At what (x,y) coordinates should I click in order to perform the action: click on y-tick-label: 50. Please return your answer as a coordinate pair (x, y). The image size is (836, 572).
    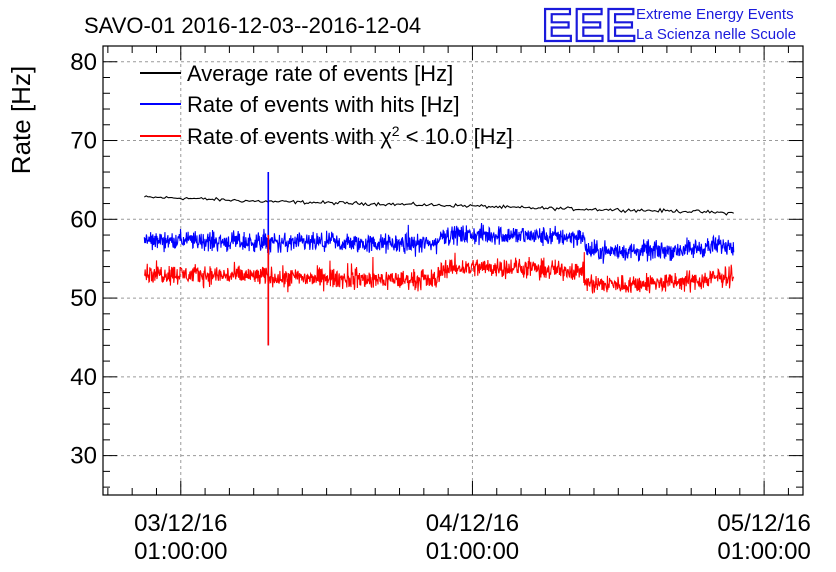
    Looking at the image, I should click on (83, 298).